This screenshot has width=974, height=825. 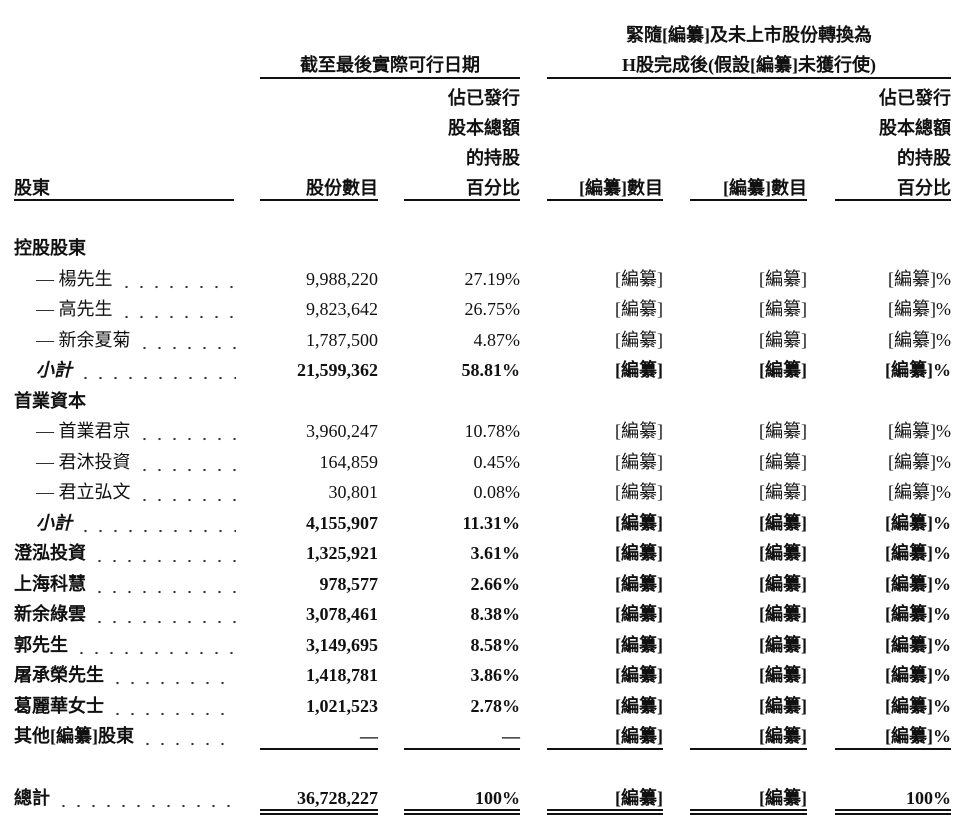 What do you see at coordinates (497, 339) in the screenshot?
I see `cell-pct: 4.87%` at bounding box center [497, 339].